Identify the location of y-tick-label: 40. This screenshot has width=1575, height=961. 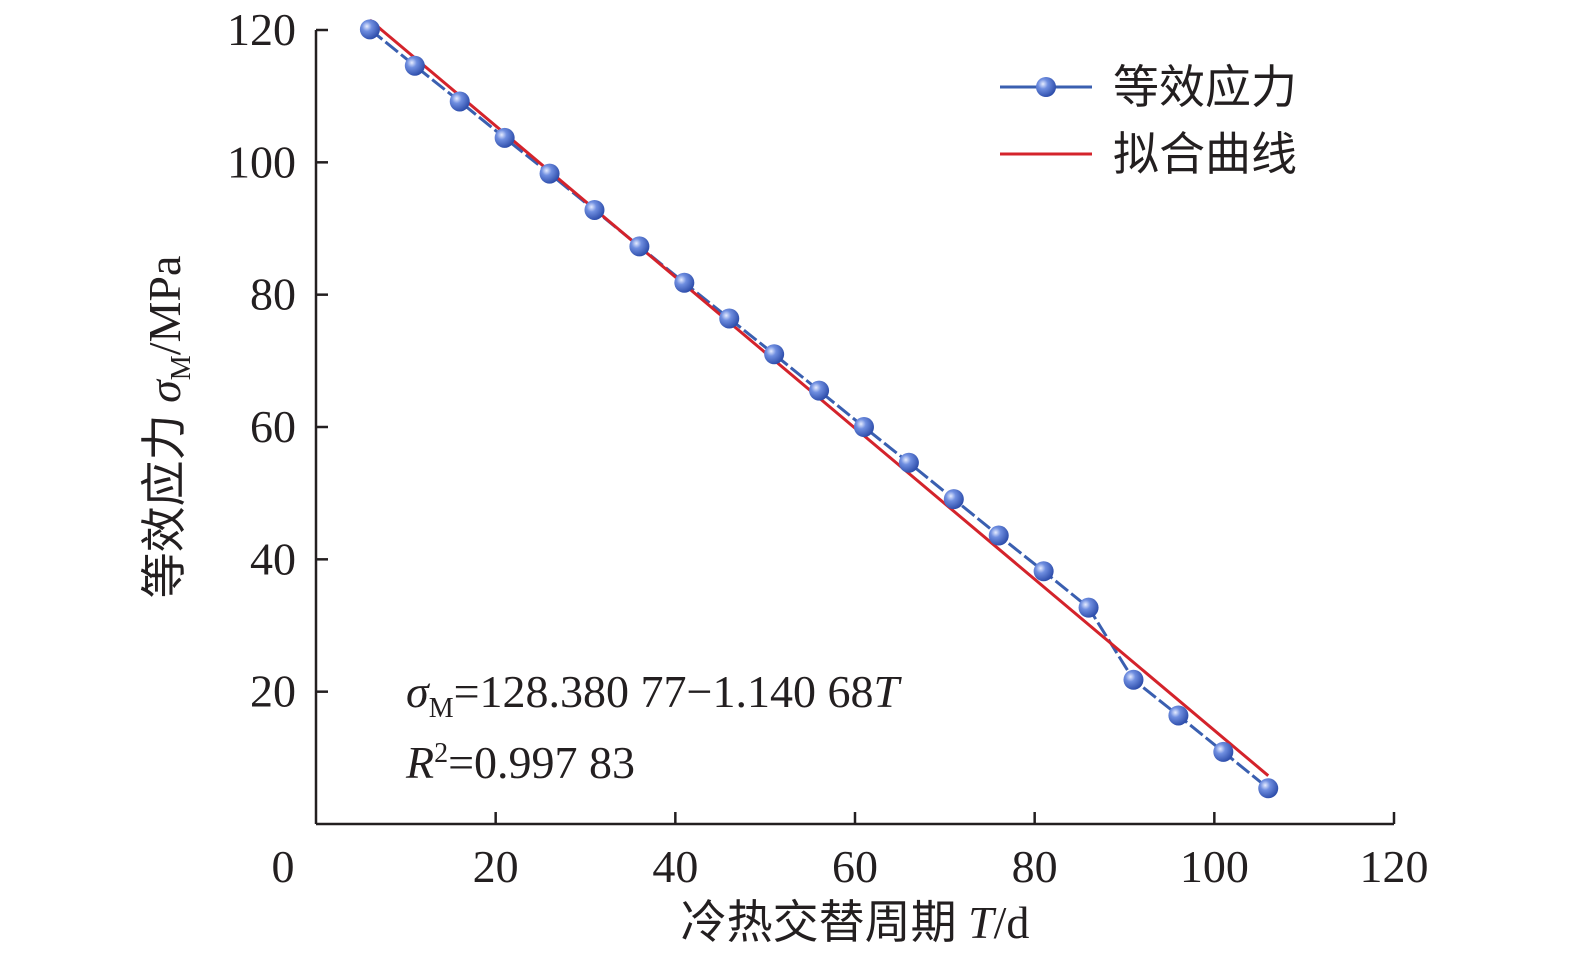
(273, 558).